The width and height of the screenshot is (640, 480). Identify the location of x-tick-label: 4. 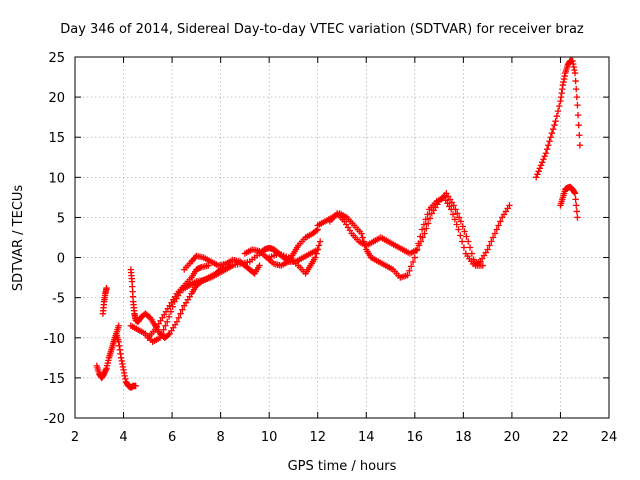
(123, 437).